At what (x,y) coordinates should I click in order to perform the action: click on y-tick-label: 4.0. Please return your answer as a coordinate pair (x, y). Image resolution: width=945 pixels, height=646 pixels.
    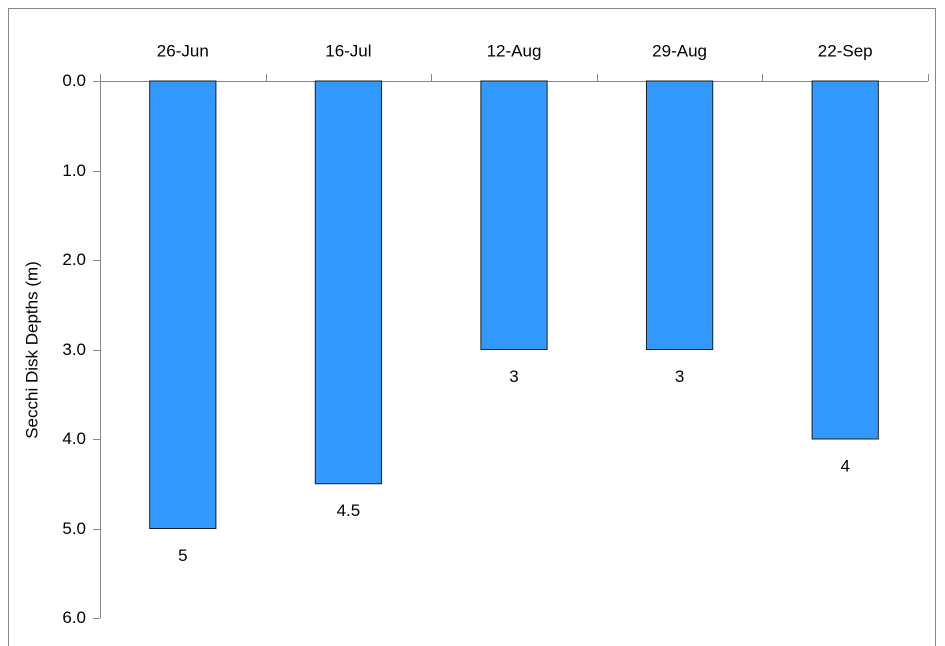
    Looking at the image, I should click on (74, 438).